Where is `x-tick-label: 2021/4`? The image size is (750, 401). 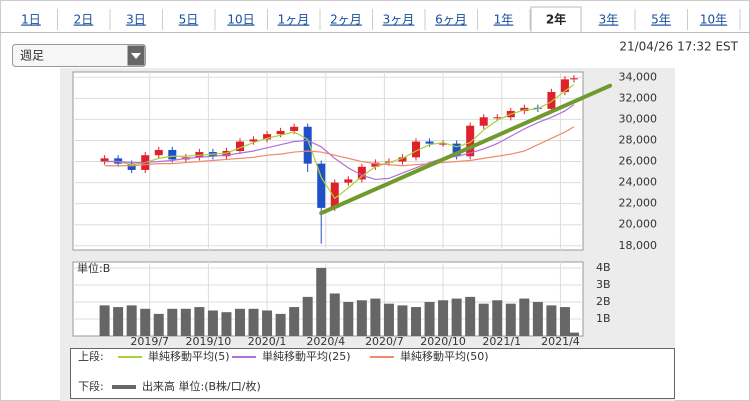 x-tick-label: 2021/4 is located at coordinates (560, 341).